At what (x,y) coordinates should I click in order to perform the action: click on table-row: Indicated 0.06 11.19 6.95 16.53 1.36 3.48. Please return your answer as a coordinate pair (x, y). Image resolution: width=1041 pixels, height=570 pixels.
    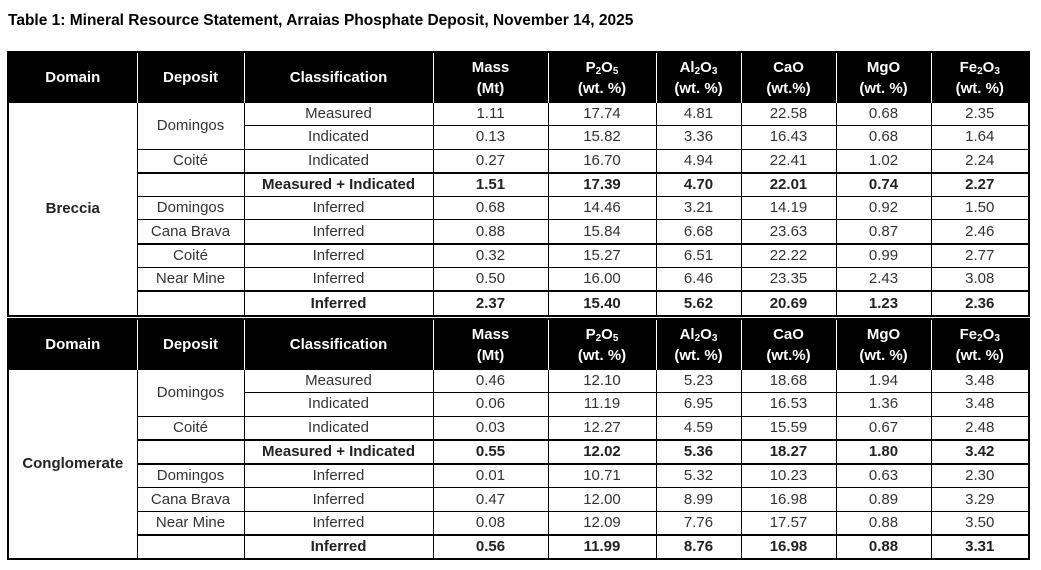
    Looking at the image, I should click on (519, 404).